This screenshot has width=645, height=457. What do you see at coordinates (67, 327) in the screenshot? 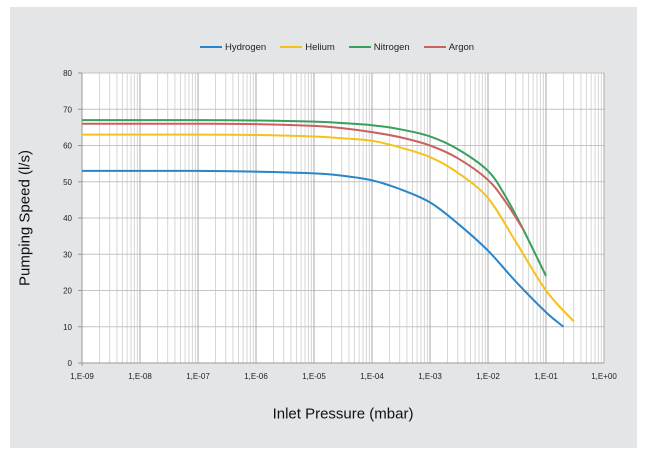
I see `y-tick-label: 10` at bounding box center [67, 327].